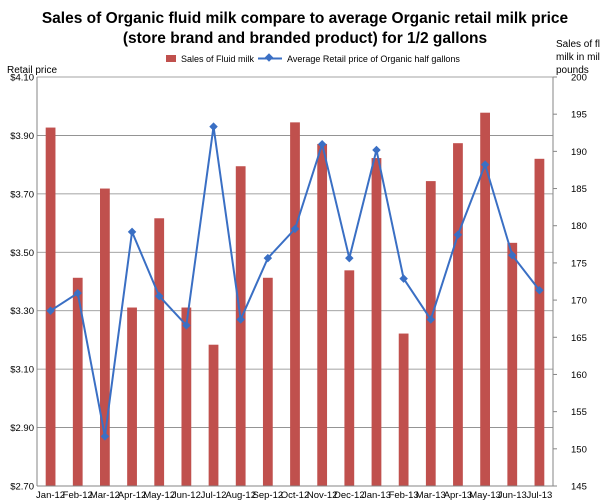 The width and height of the screenshot is (600, 504). I want to click on left-tick-label: $4.10, so click(22, 78).